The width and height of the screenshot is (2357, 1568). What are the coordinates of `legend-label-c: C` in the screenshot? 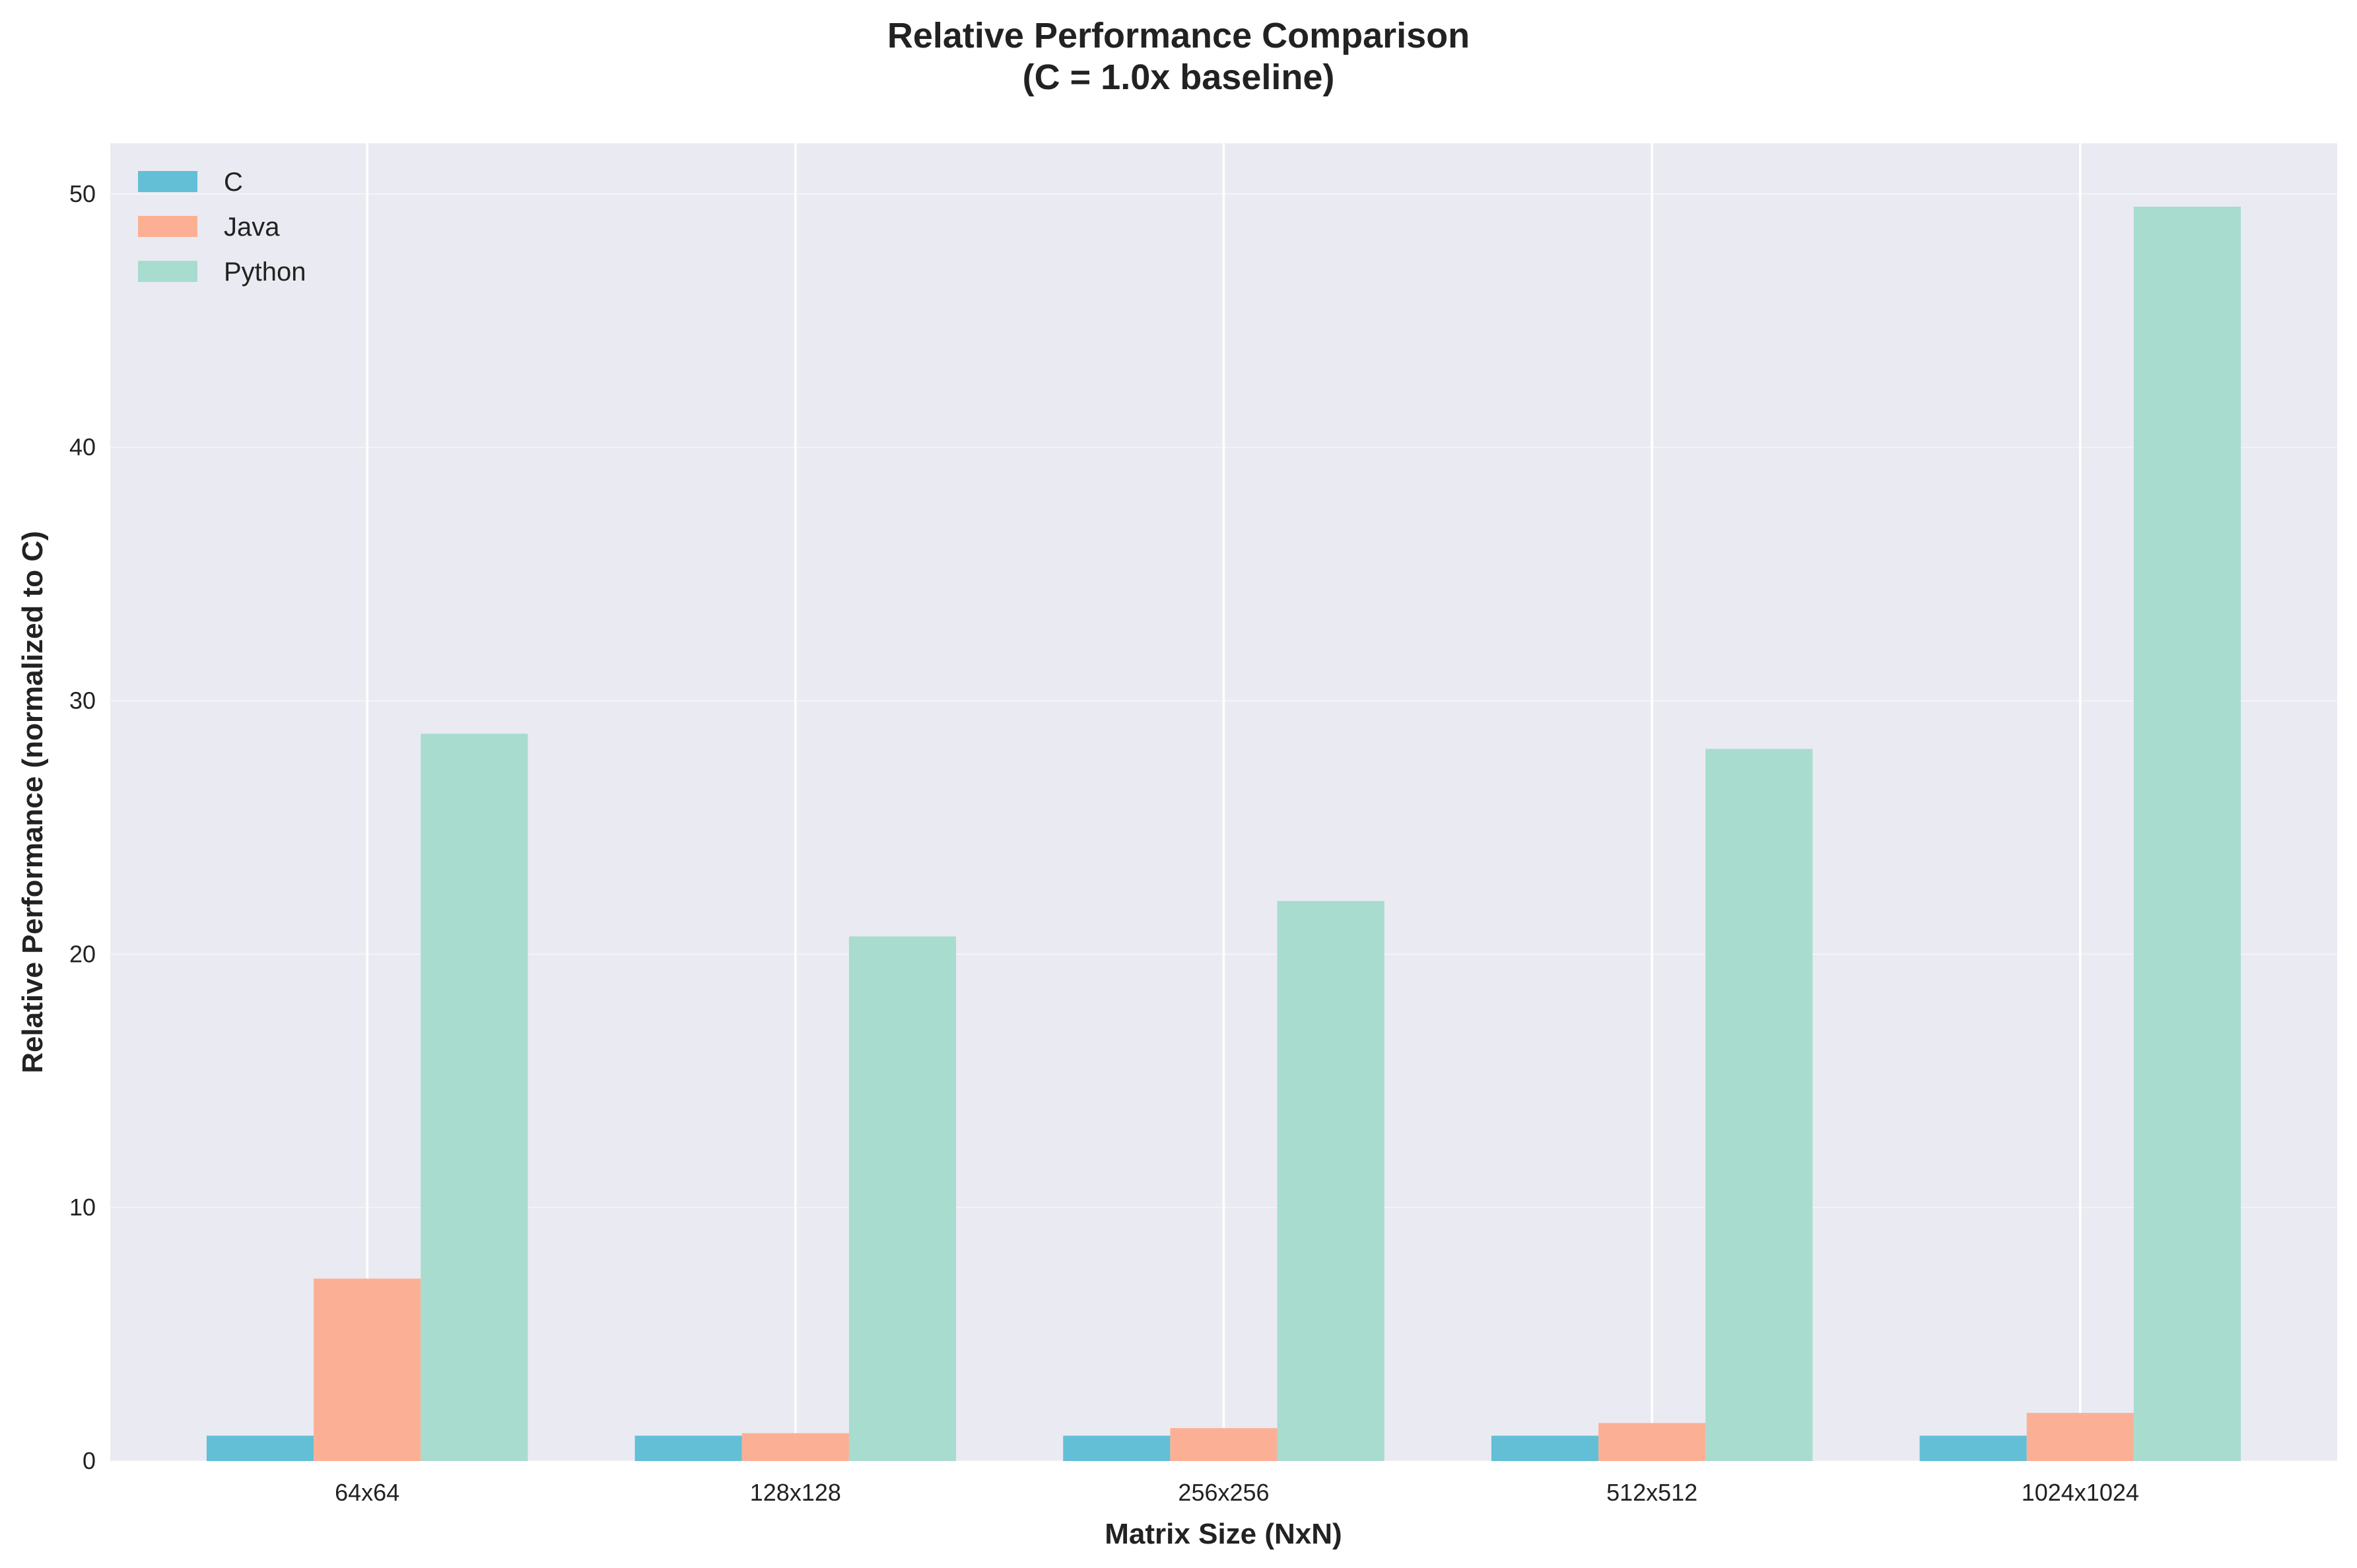 It's located at (233, 182).